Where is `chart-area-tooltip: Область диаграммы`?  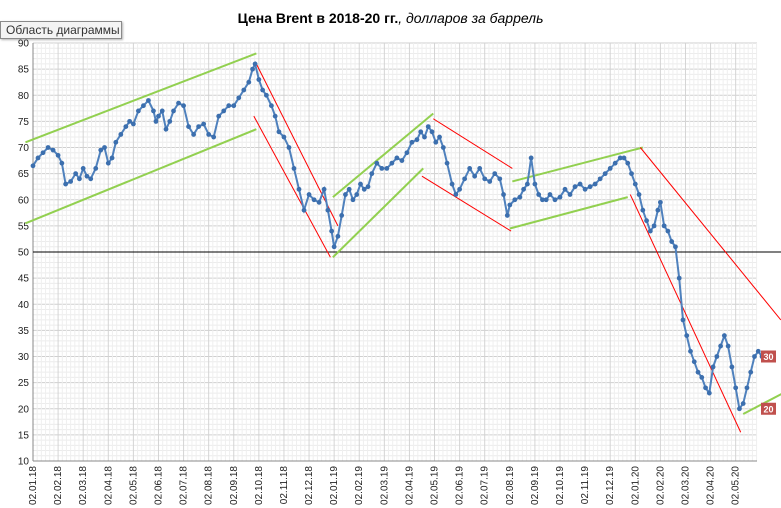
chart-area-tooltip: Область диаграммы is located at coordinates (61, 30).